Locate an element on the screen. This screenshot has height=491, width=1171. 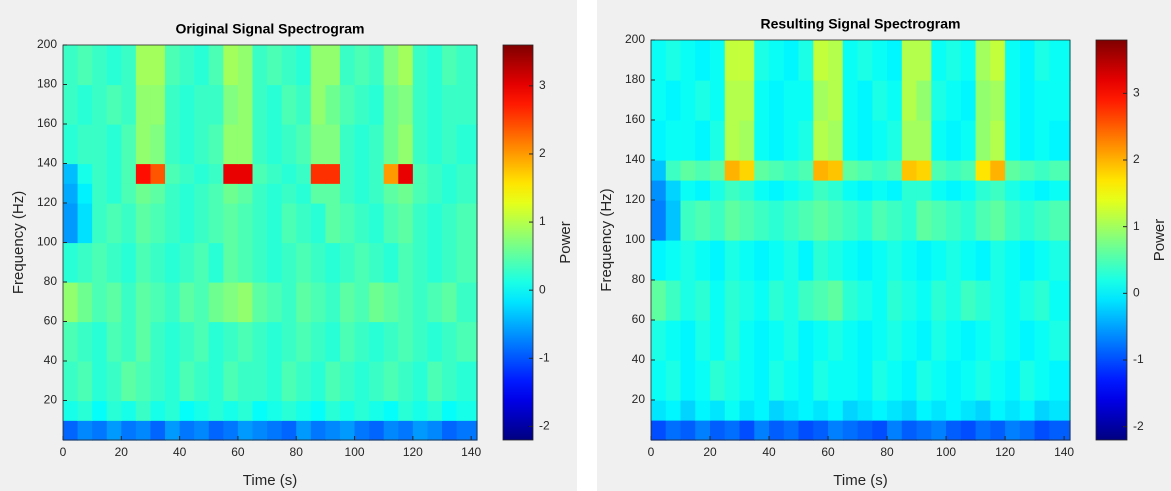
x-tick-label: 80 is located at coordinates (297, 452).